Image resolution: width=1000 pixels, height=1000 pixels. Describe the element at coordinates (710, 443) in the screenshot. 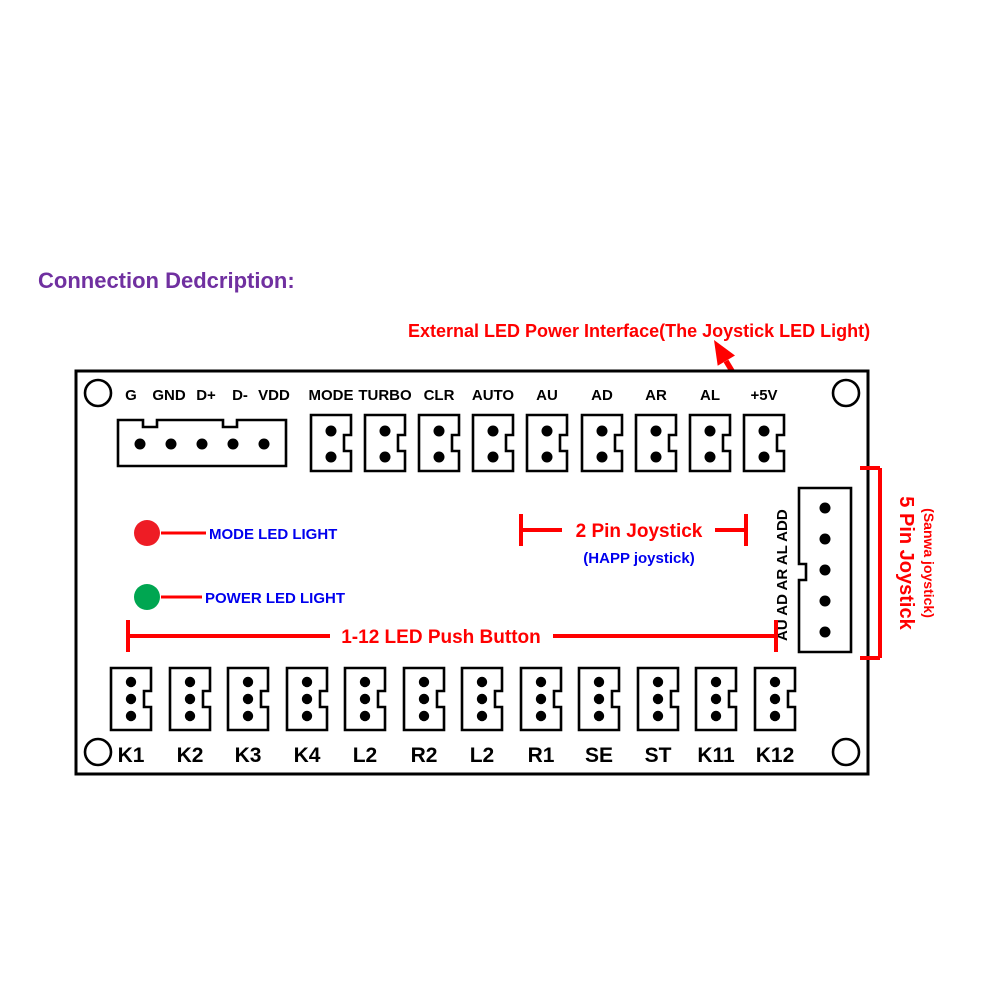

I see `connector-2pin-al` at that location.